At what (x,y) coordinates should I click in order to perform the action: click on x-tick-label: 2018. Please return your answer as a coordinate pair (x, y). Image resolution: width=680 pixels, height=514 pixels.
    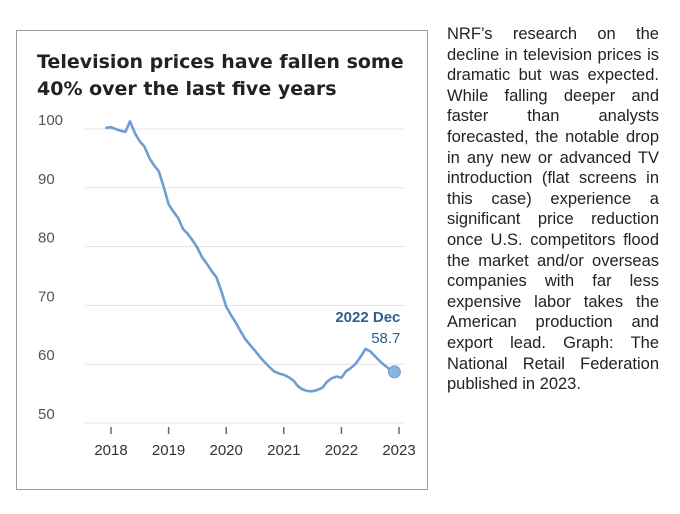
    Looking at the image, I should click on (110, 450).